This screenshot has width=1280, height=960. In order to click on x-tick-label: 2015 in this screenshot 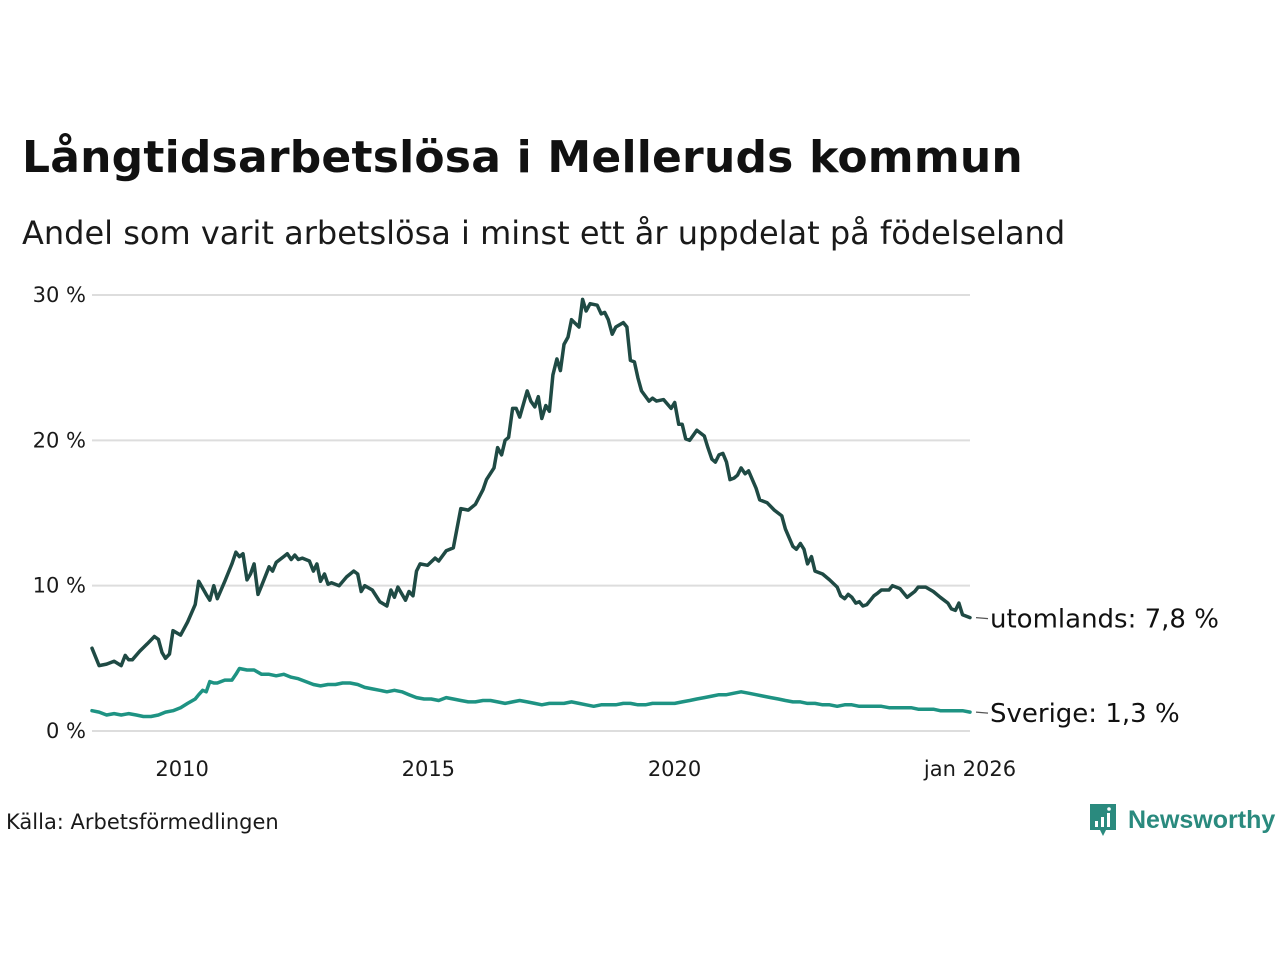, I will do `click(428, 769)`.